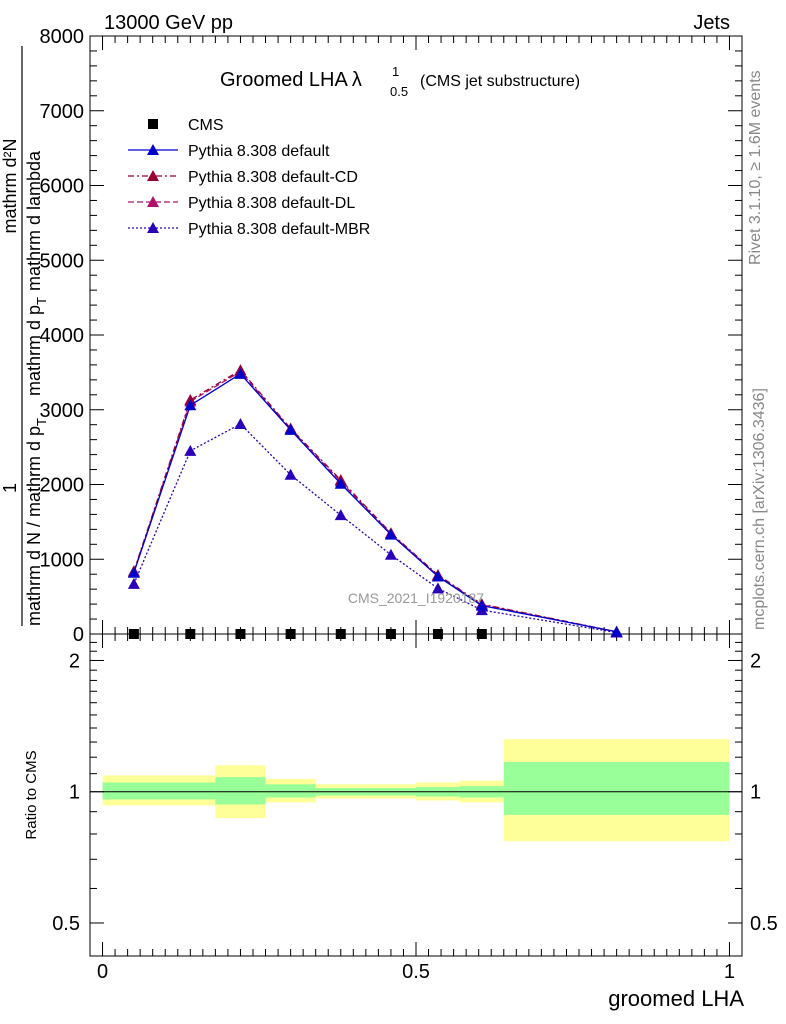 The image size is (786, 1024). Describe the element at coordinates (399, 91) in the screenshot. I see `title-subscript: 0.5` at that location.